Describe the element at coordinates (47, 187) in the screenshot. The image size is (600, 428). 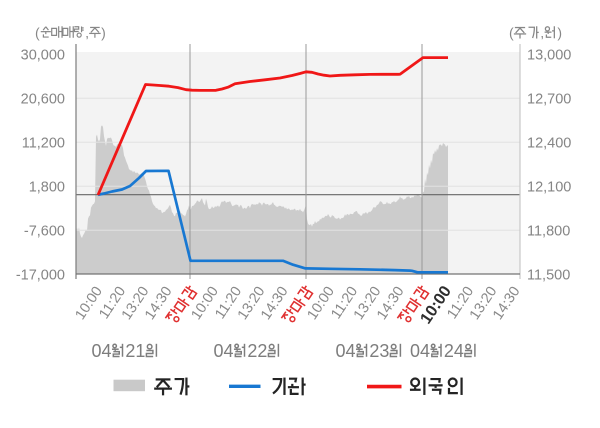
I see `svg-text: 1,800` at that location.